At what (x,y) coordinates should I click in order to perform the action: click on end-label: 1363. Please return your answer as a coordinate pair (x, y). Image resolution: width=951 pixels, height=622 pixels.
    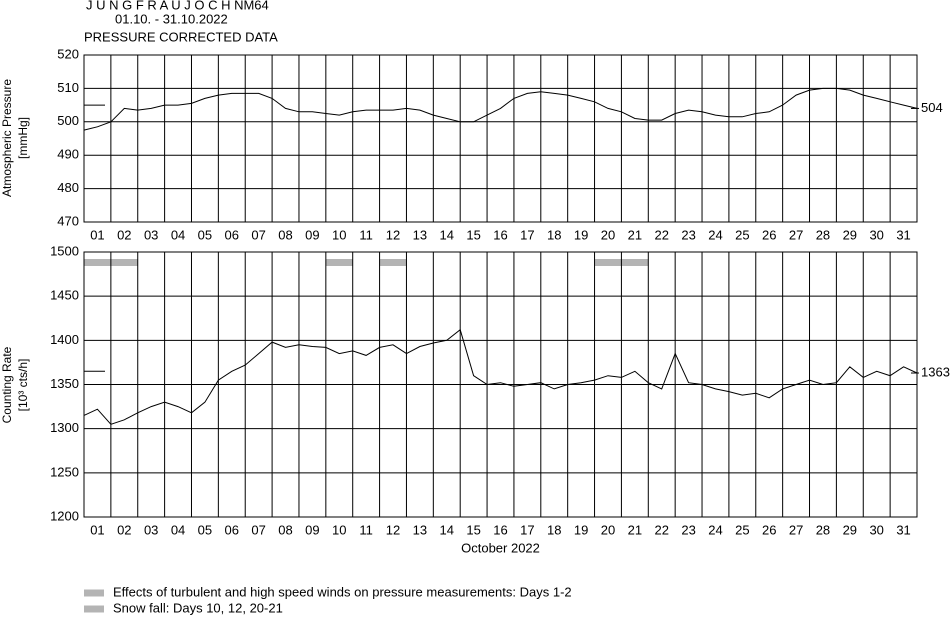
    Looking at the image, I should click on (935, 371).